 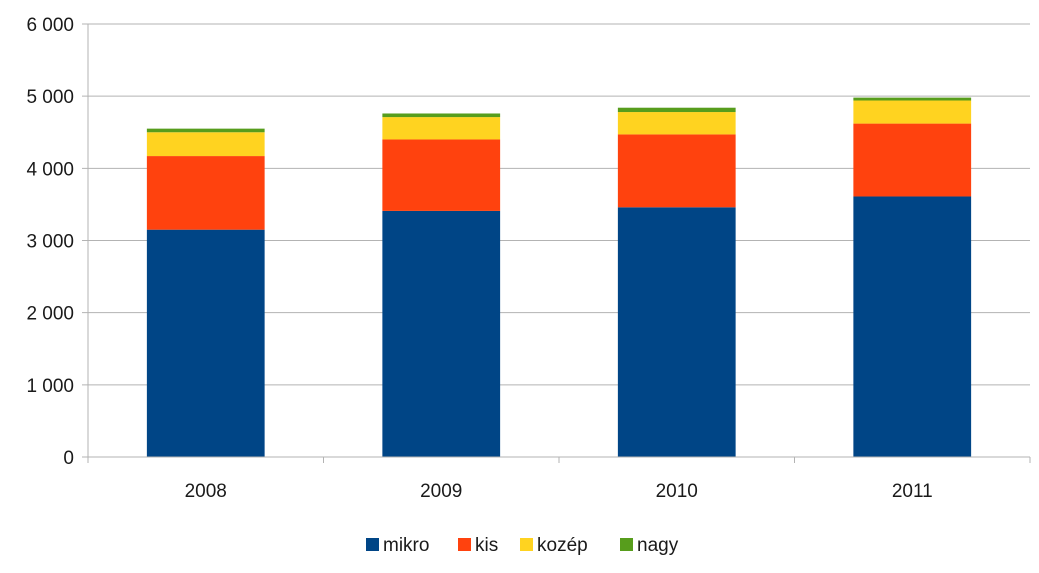 I want to click on legend-label-nagy: nagy, so click(x=658, y=545).